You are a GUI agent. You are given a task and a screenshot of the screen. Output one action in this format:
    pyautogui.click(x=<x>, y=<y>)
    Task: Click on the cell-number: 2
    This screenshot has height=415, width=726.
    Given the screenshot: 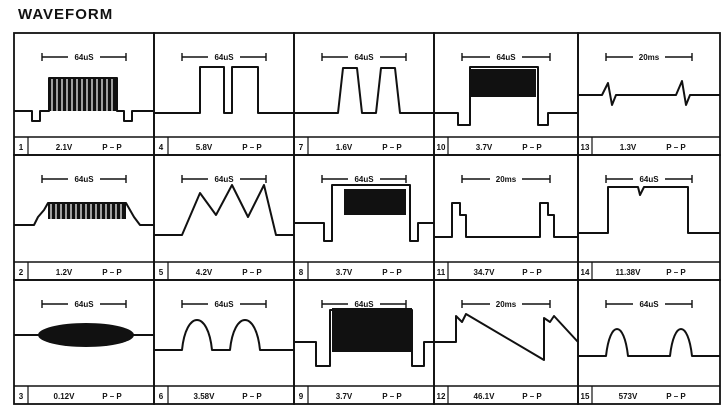 What is the action you would take?
    pyautogui.click(x=21, y=272)
    